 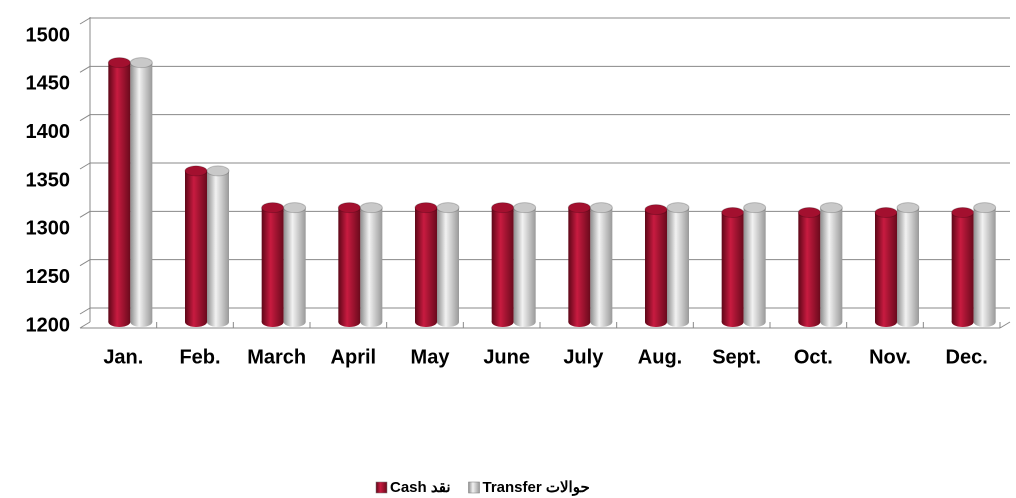 What do you see at coordinates (420, 487) in the screenshot?
I see `legend-label: Cash نقد` at bounding box center [420, 487].